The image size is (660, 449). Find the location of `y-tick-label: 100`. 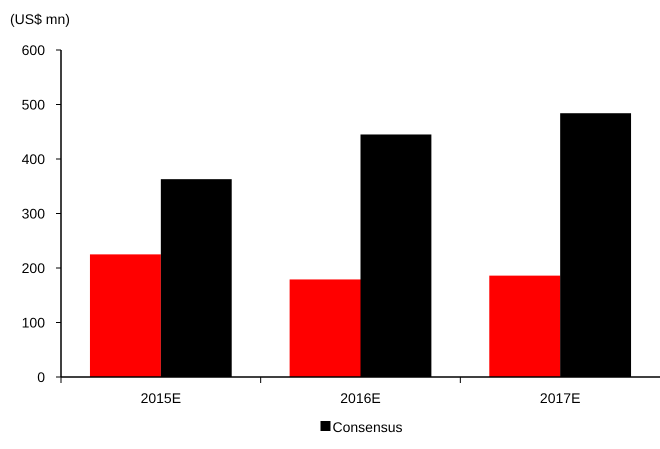

y-tick-label: 100 is located at coordinates (34, 322).